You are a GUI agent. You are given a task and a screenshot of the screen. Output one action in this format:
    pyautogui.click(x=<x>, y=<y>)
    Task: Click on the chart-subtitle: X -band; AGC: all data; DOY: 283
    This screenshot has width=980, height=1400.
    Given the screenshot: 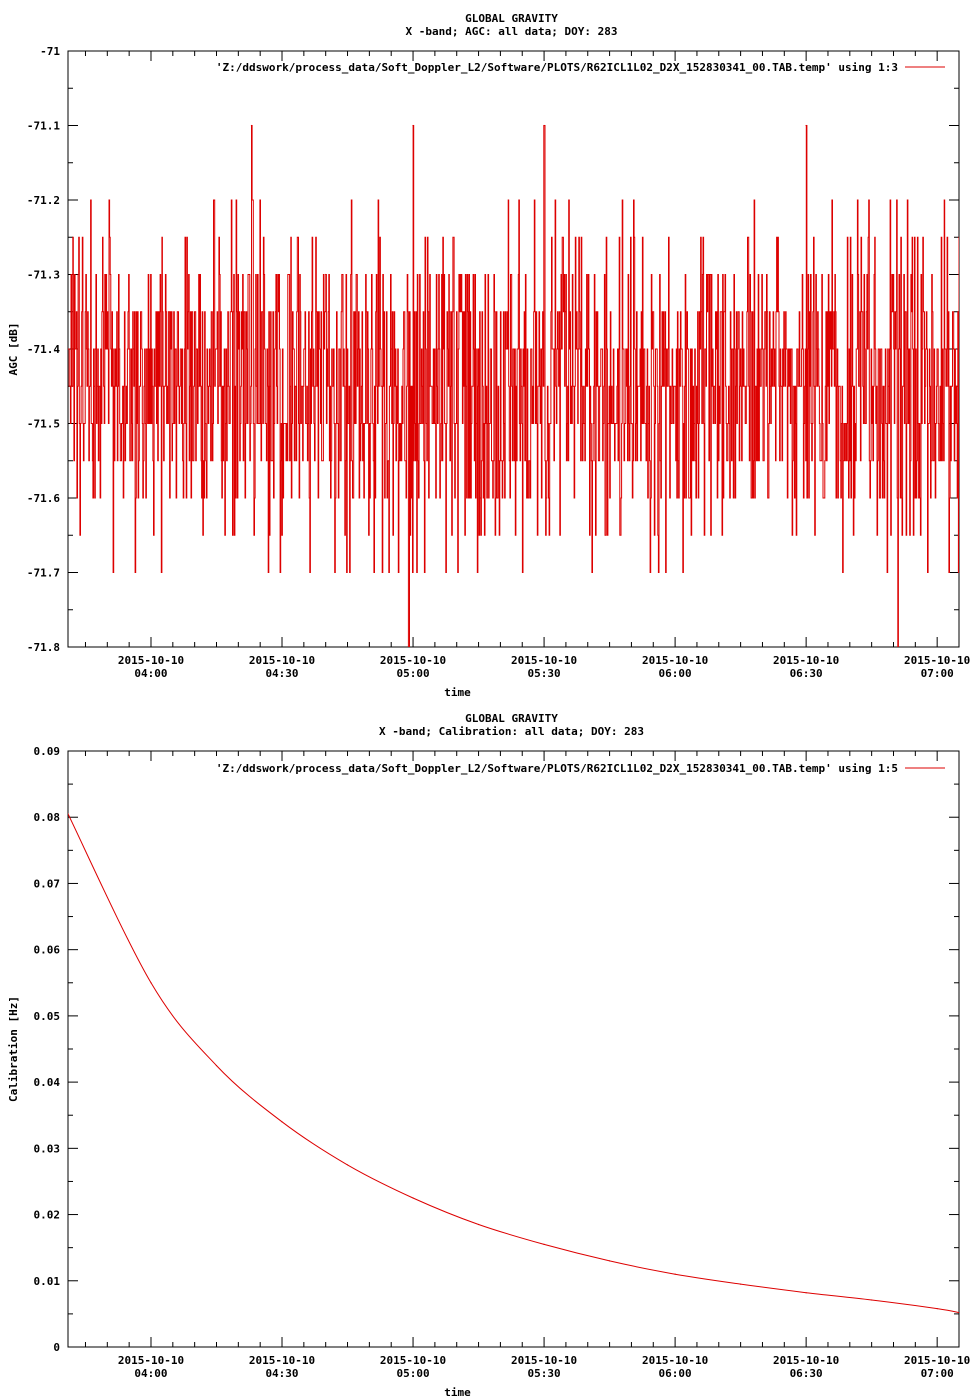 What is the action you would take?
    pyautogui.click(x=512, y=31)
    